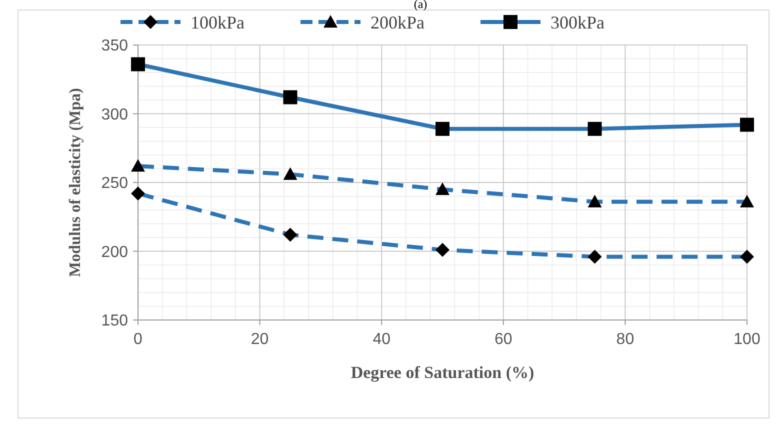 This screenshot has width=781, height=430. Describe the element at coordinates (442, 372) in the screenshot. I see `x-axis-title: Degree of Saturation (%)` at that location.